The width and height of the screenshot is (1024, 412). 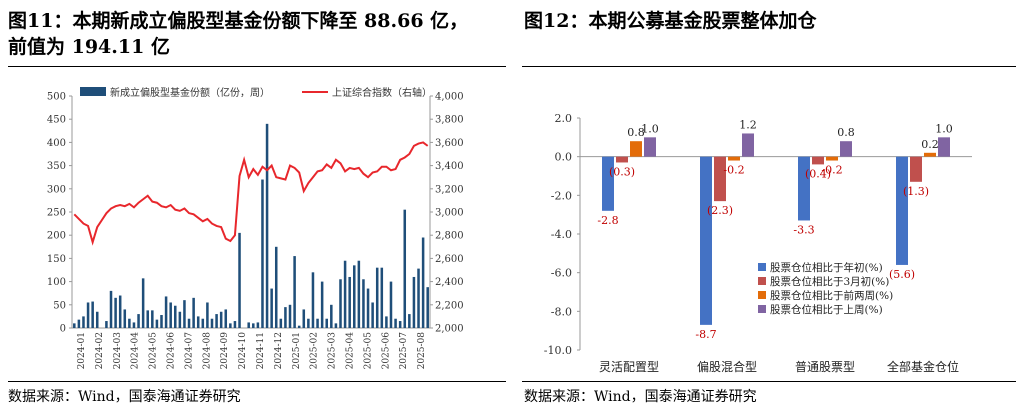 What do you see at coordinates (190, 92) in the screenshot?
I see `legend-label-issuance: 新成立偏股型基金份额（亿份，周）` at bounding box center [190, 92].